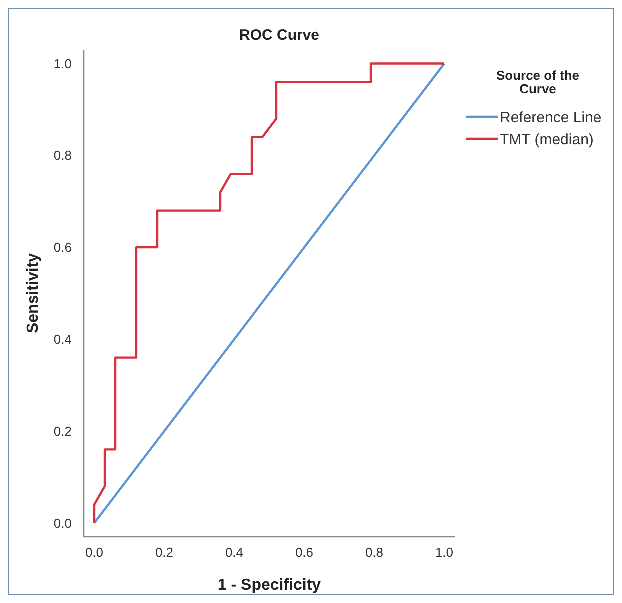  I want to click on y-tick-label: 1.0, so click(63, 64).